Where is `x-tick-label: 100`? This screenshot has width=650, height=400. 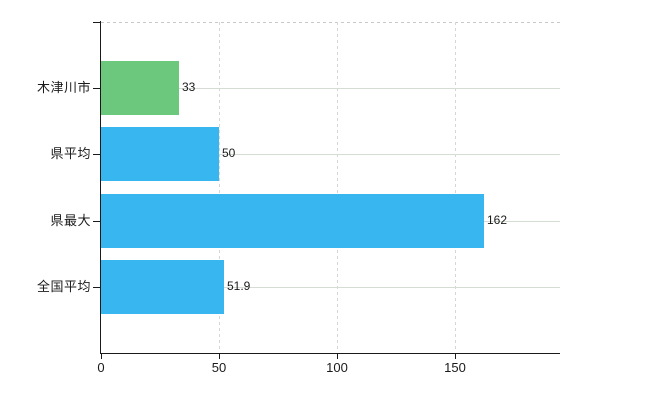 x-tick-label: 100 is located at coordinates (337, 367).